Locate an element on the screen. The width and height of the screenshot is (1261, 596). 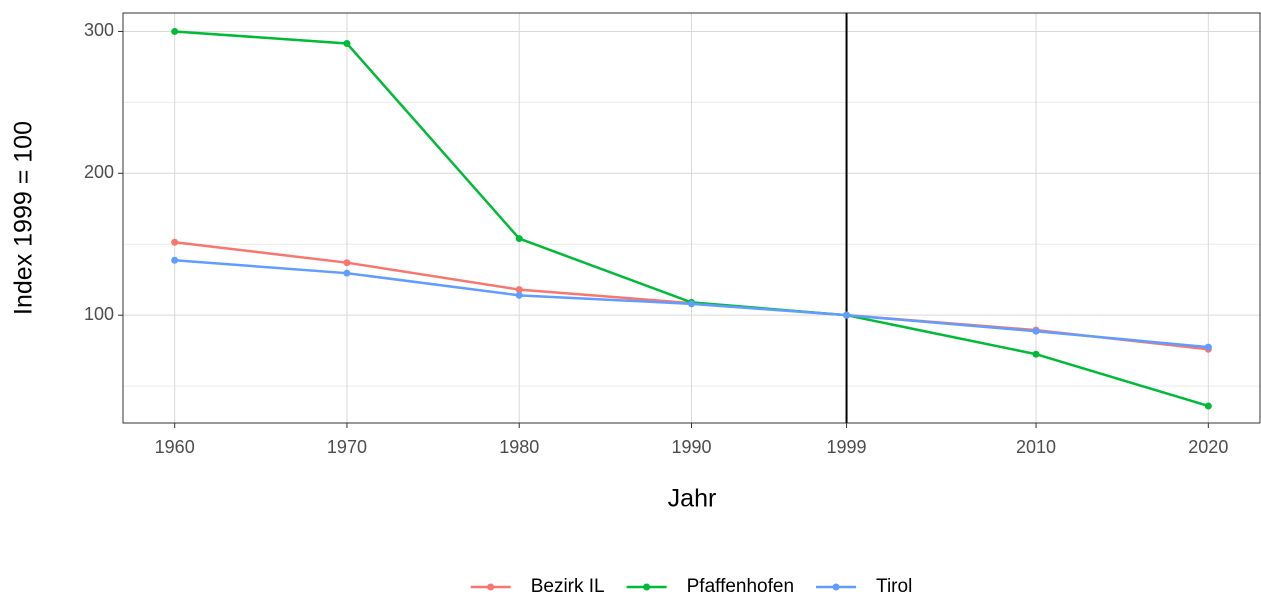
legend-label: Bezirk IL is located at coordinates (568, 586).